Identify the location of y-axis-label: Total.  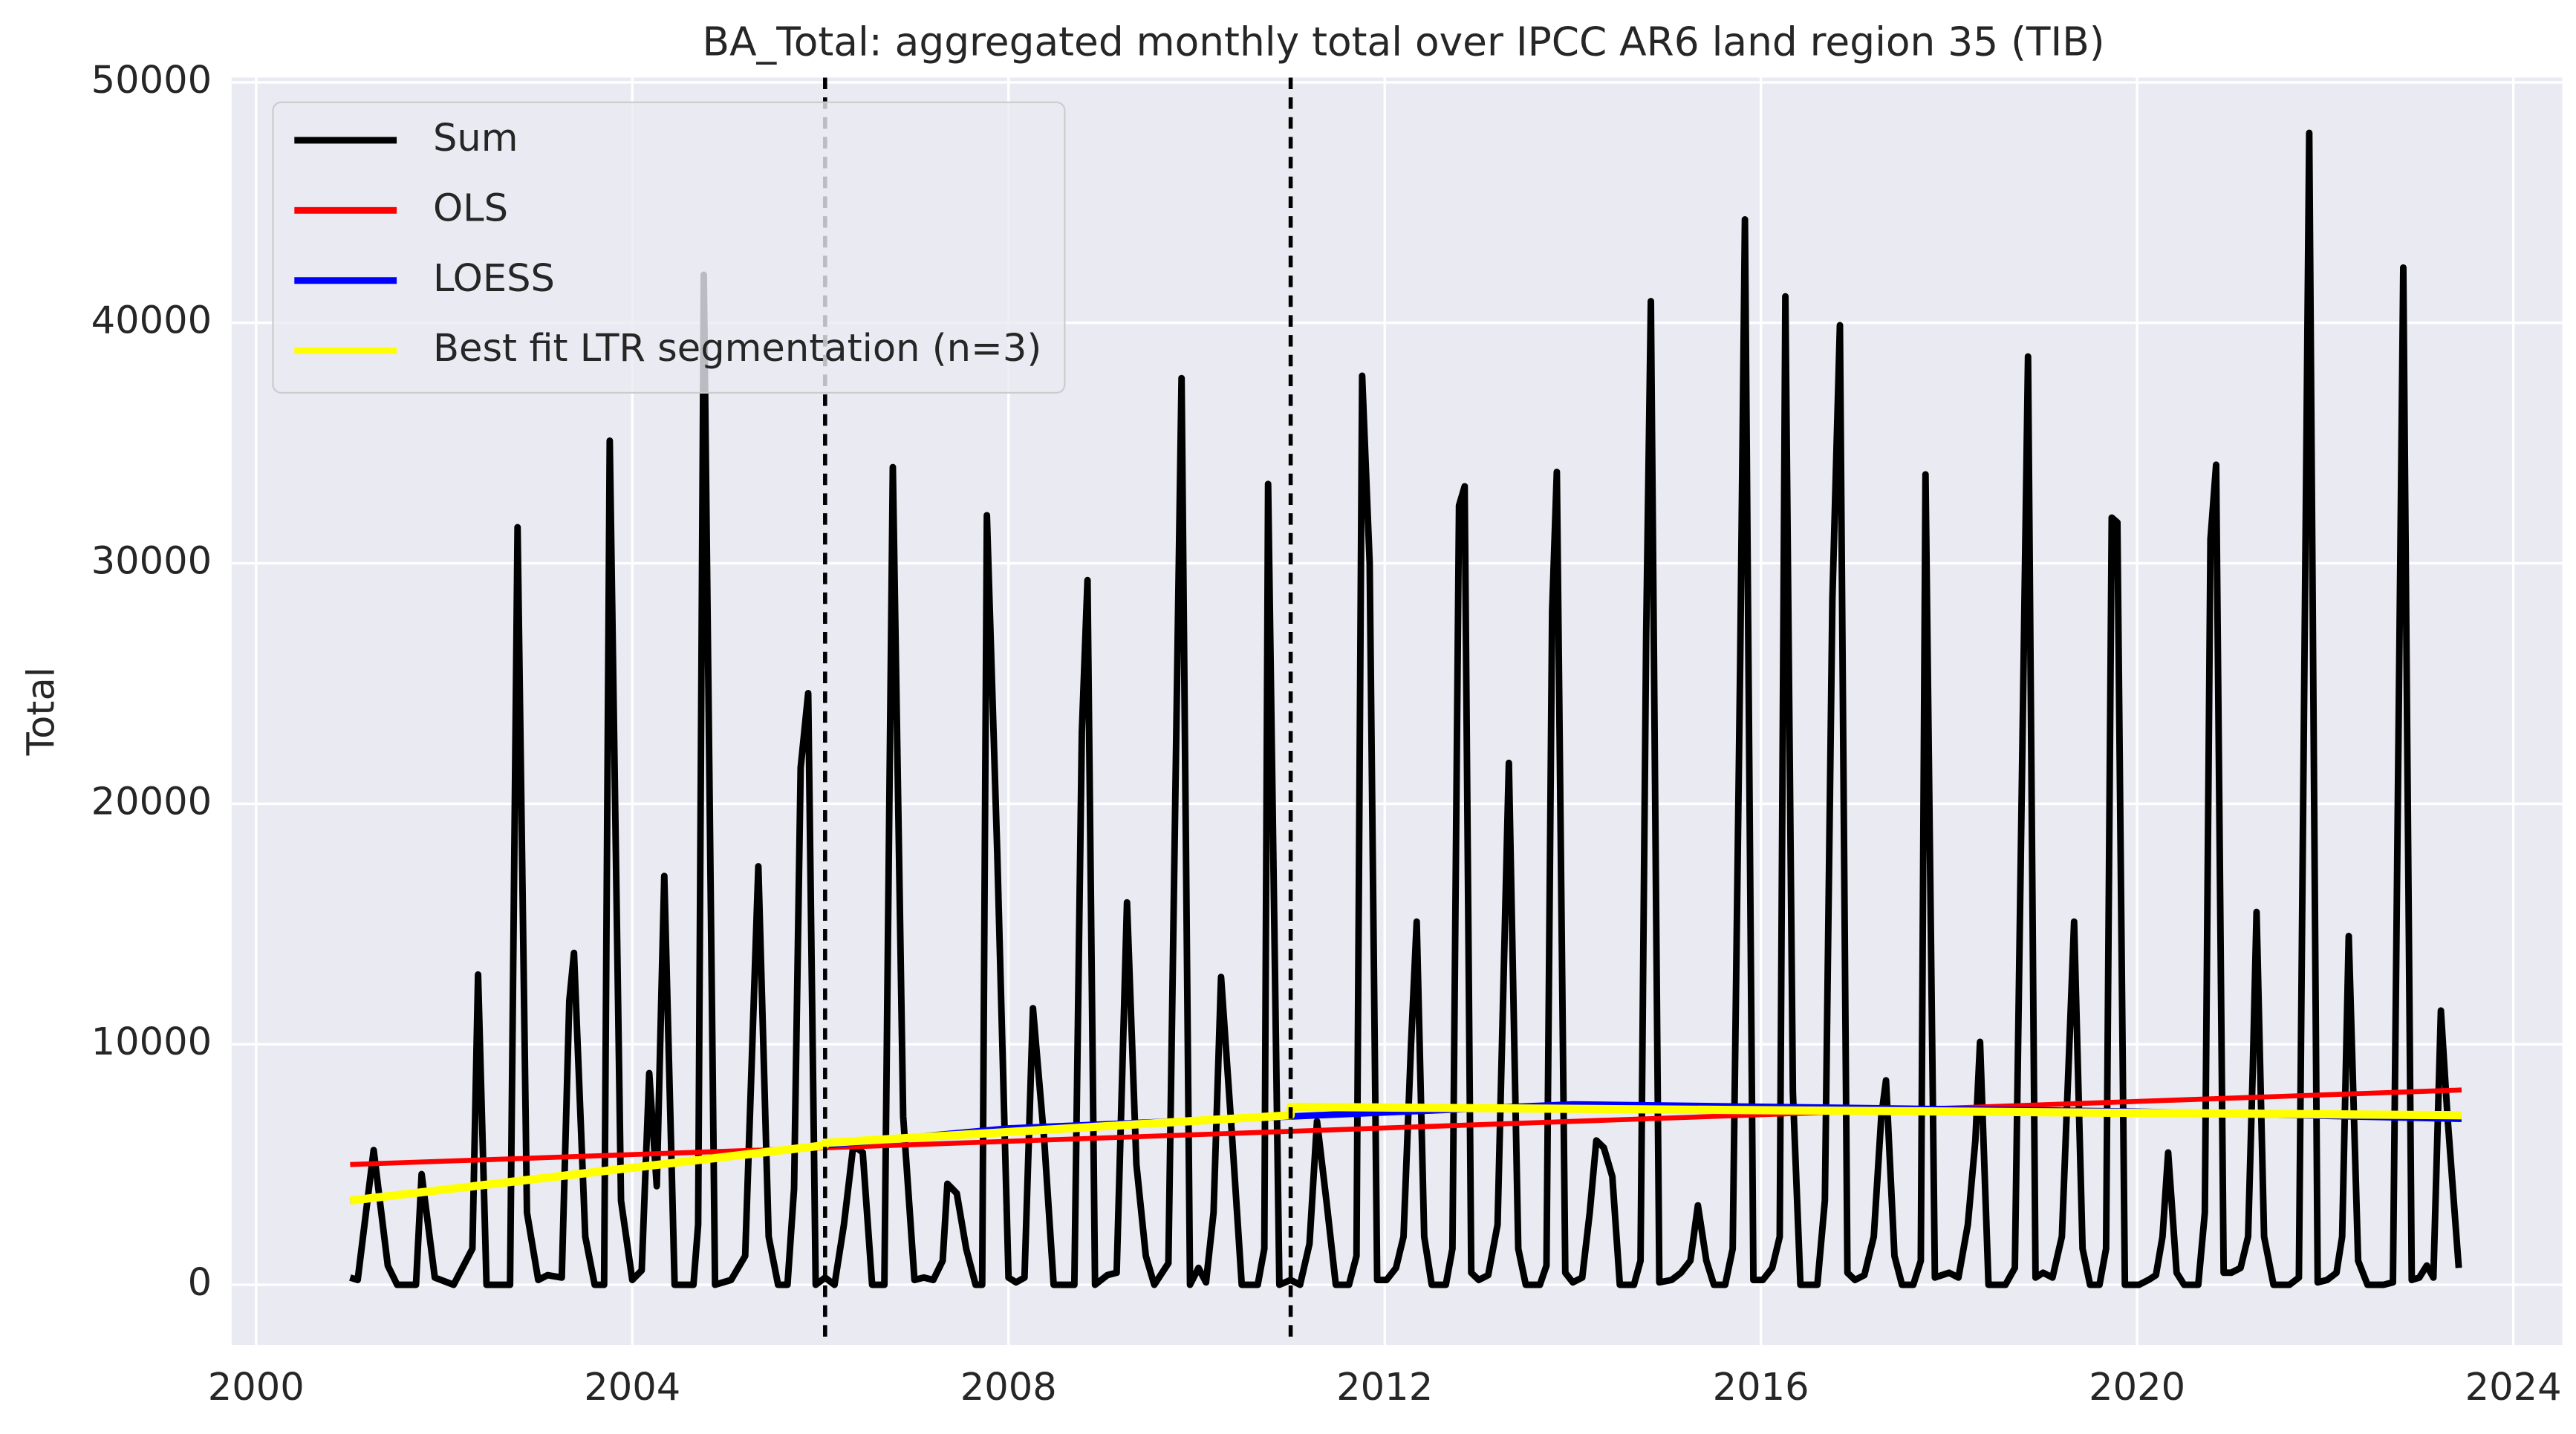
(42, 711).